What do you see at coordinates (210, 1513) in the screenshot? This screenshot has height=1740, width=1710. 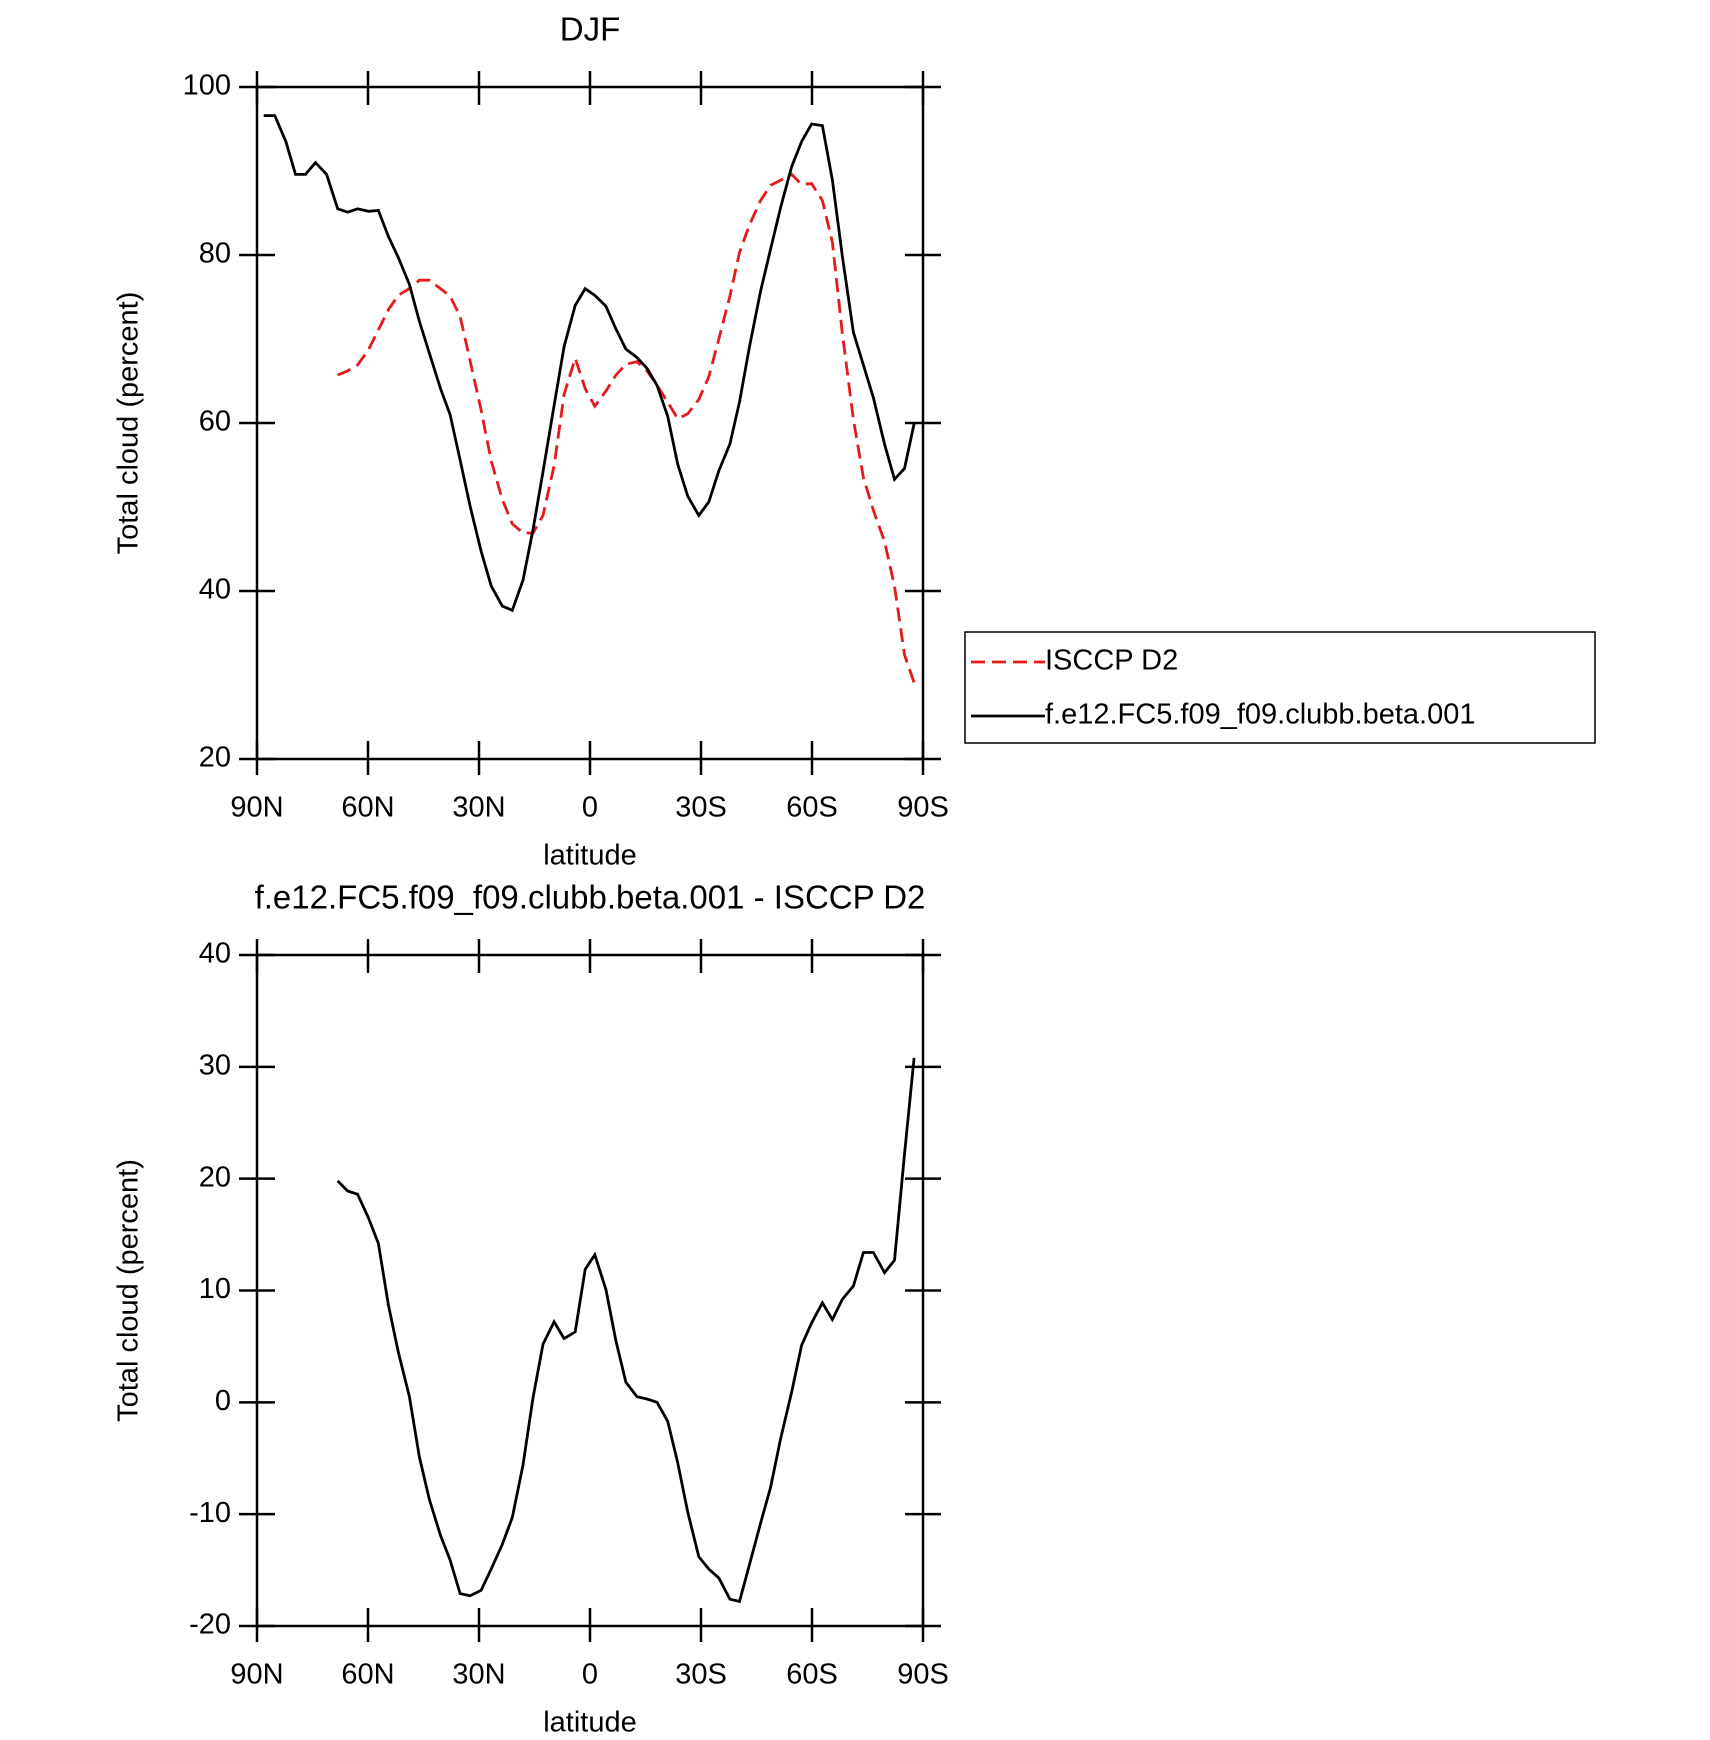 I see `y-tick-label: -10` at bounding box center [210, 1513].